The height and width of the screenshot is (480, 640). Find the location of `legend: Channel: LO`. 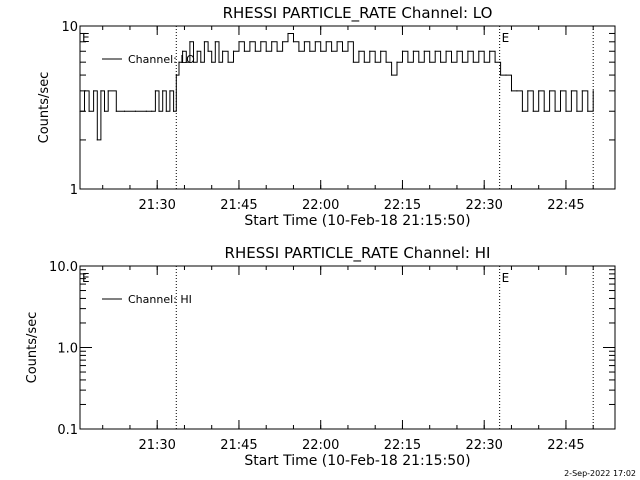

legend: Channel: LO is located at coordinates (148, 59).